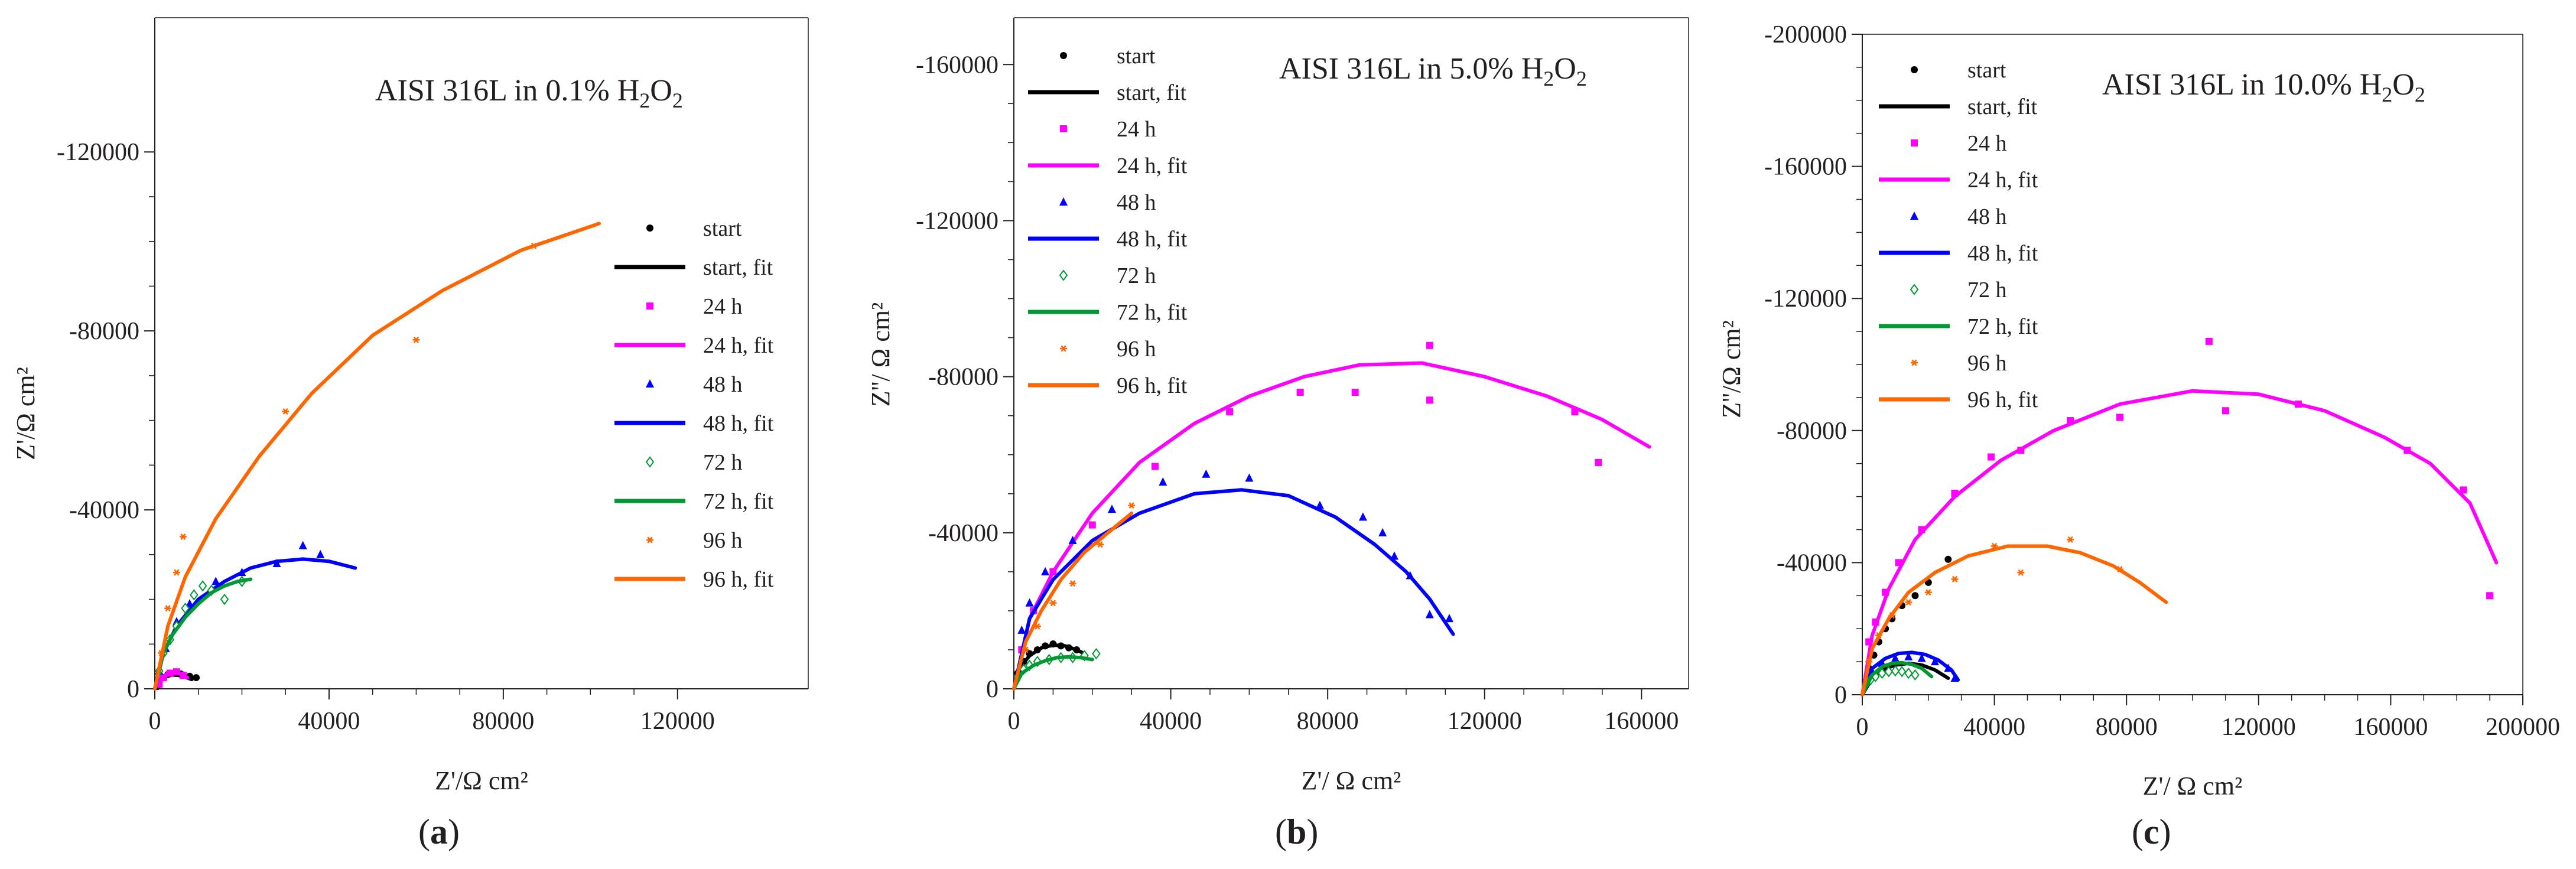 Image resolution: width=2576 pixels, height=869 pixels. I want to click on x-tick-label: 120000, so click(1485, 721).